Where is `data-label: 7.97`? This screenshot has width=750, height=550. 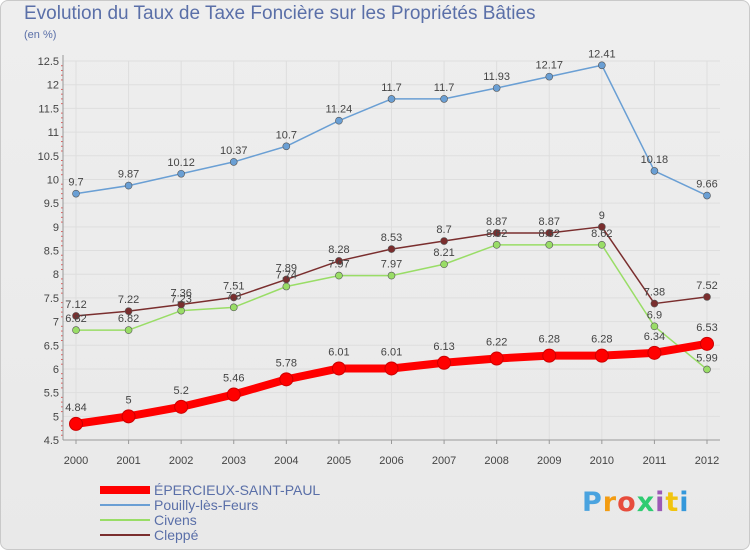
data-label: 7.97 is located at coordinates (391, 265).